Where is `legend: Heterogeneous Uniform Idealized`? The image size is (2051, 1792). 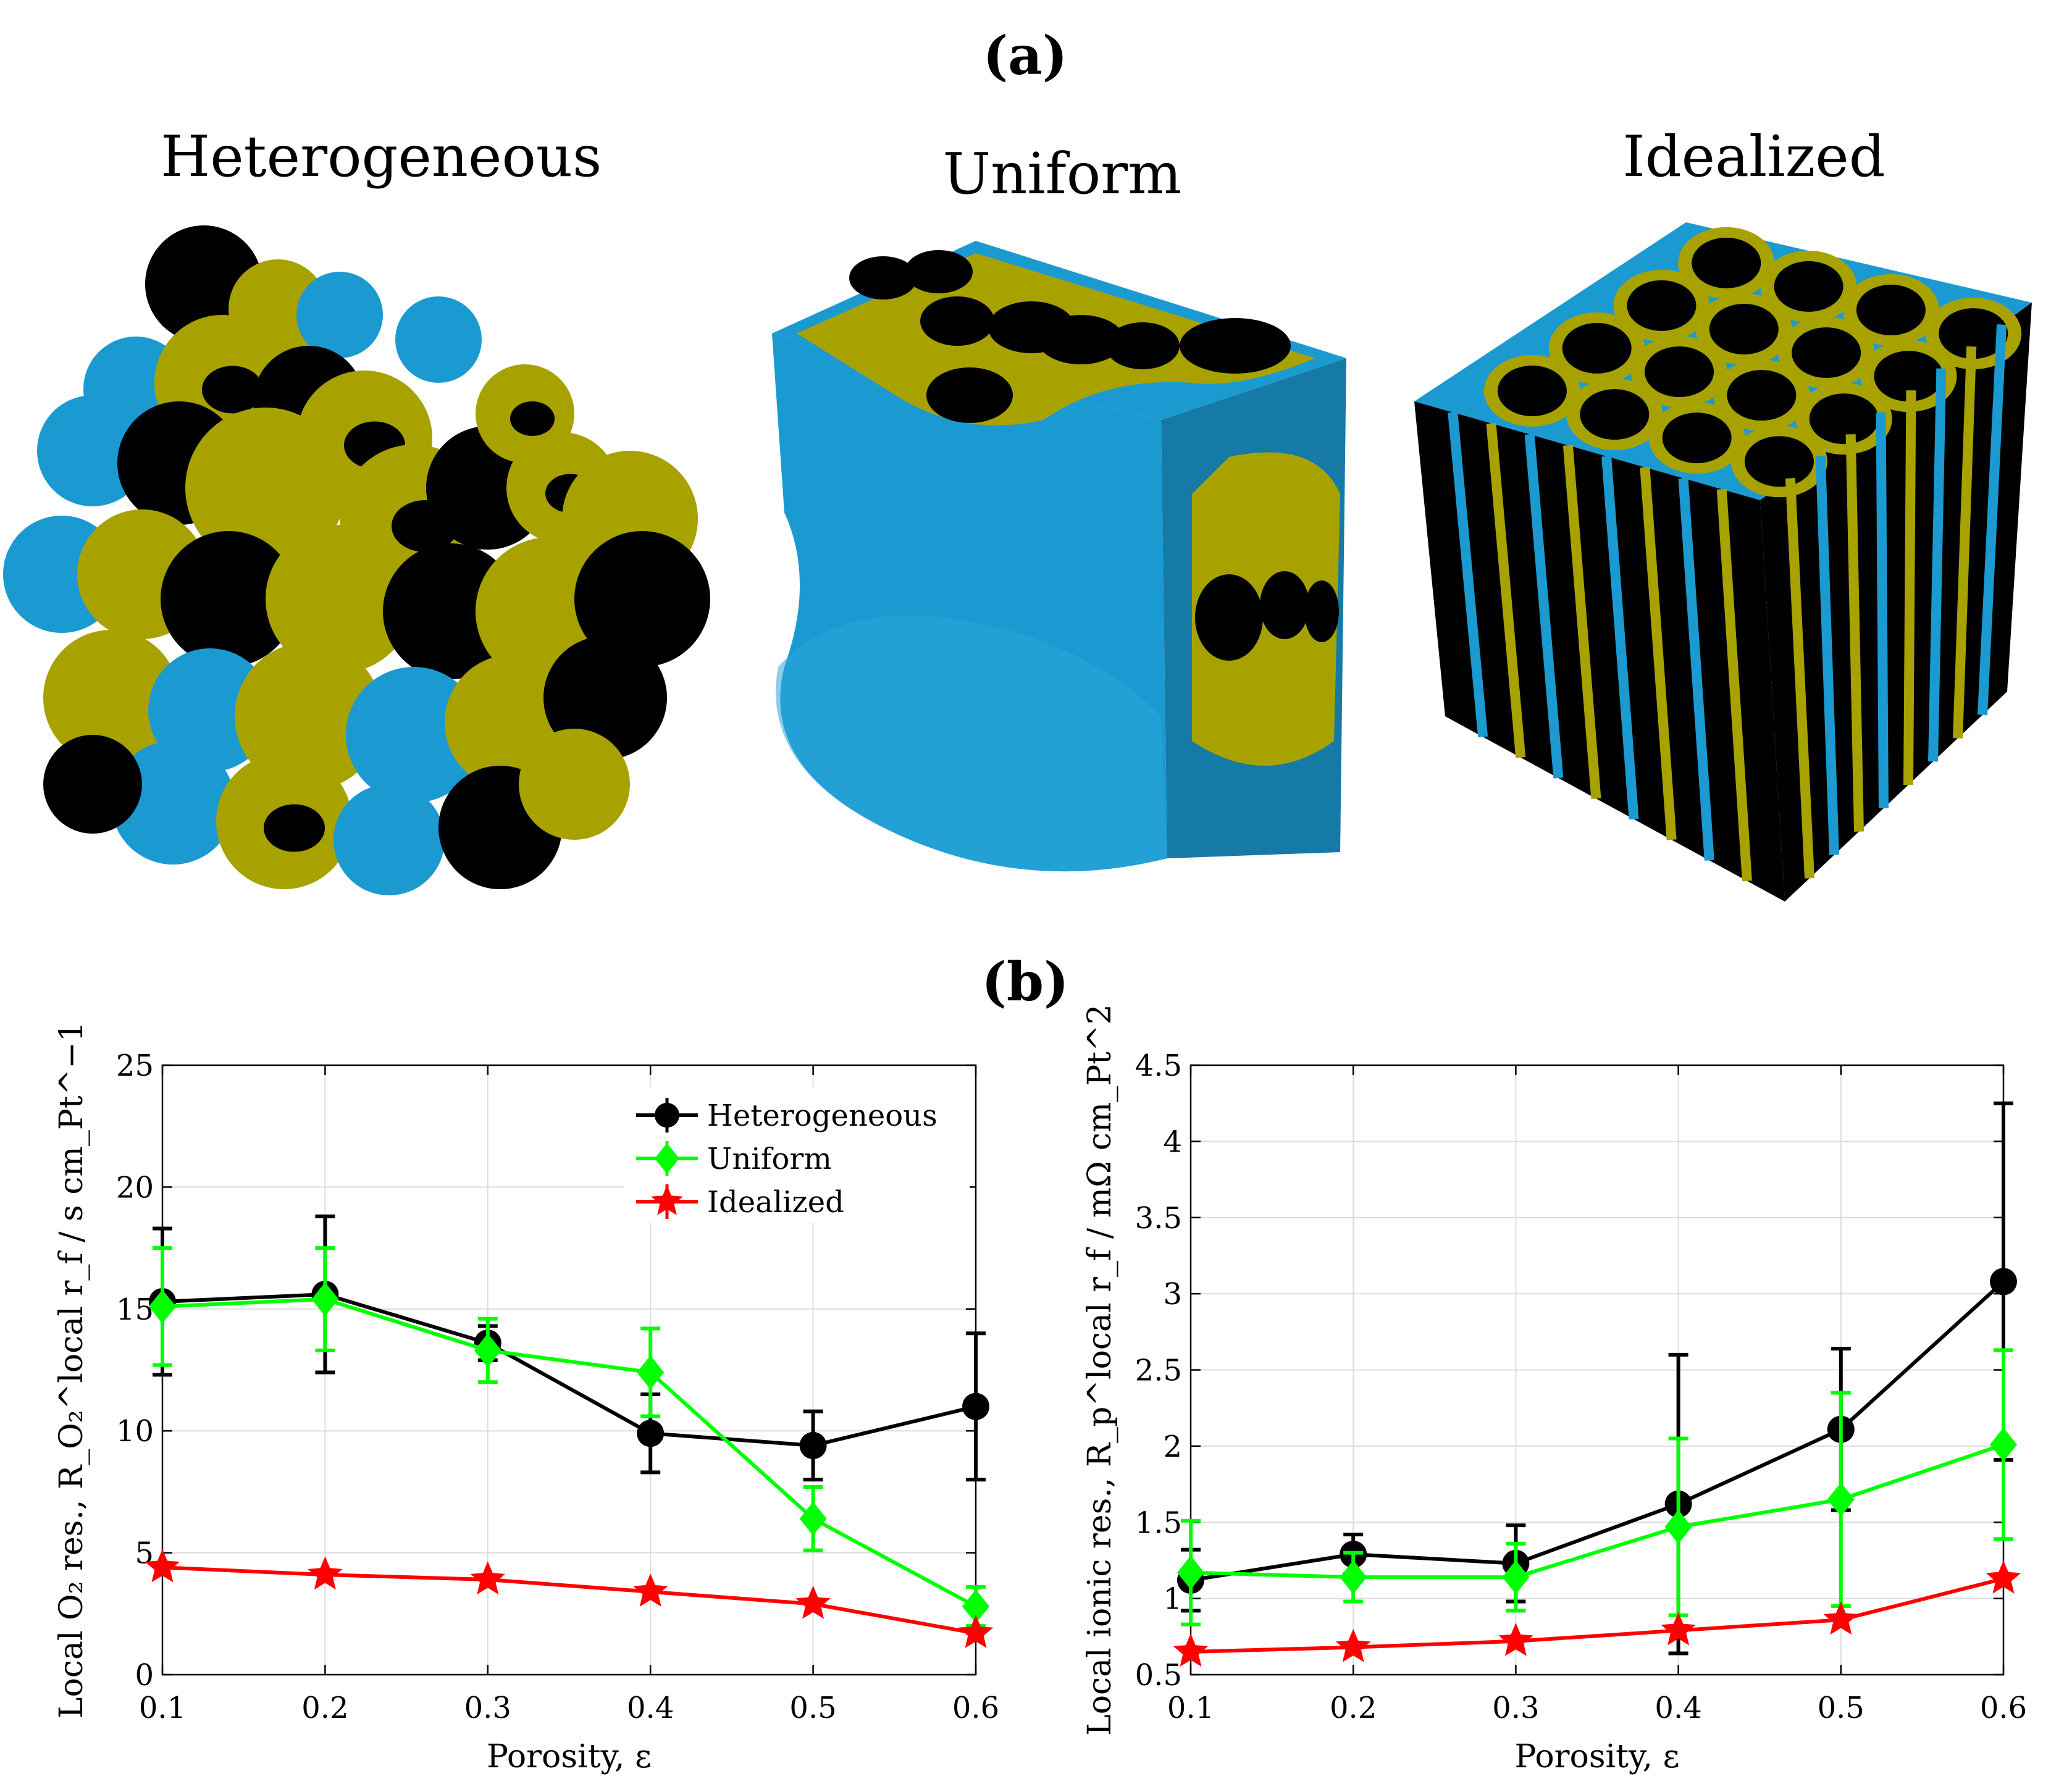 legend: Heterogeneous Uniform Idealized is located at coordinates (797, 1155).